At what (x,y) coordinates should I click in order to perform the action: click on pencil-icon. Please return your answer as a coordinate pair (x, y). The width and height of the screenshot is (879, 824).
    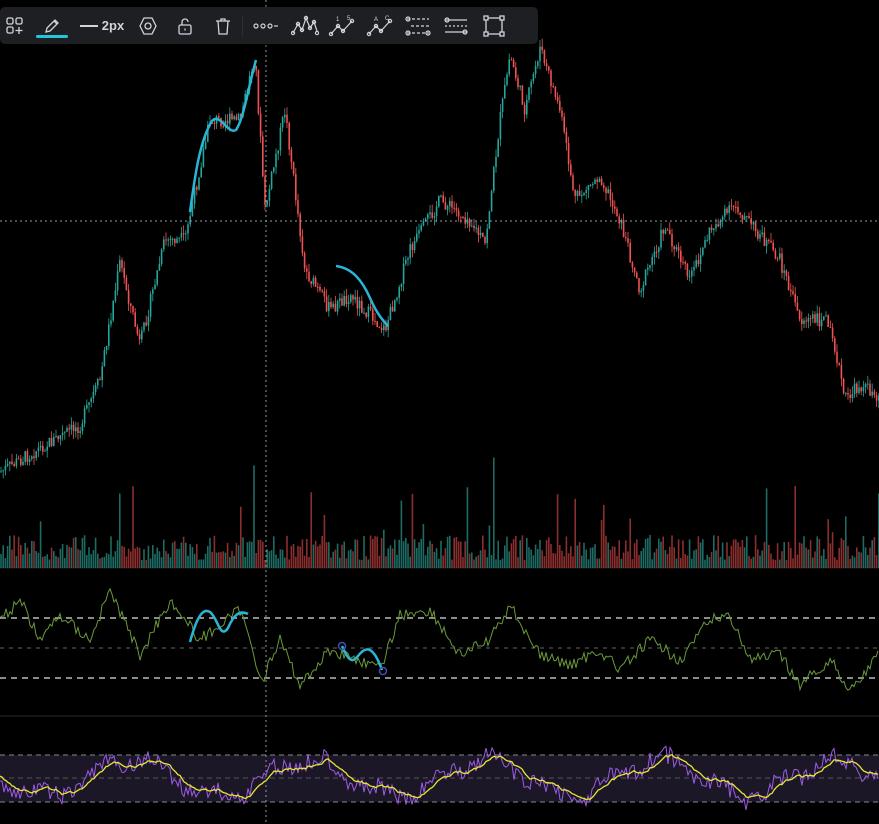
    Looking at the image, I should click on (52, 26).